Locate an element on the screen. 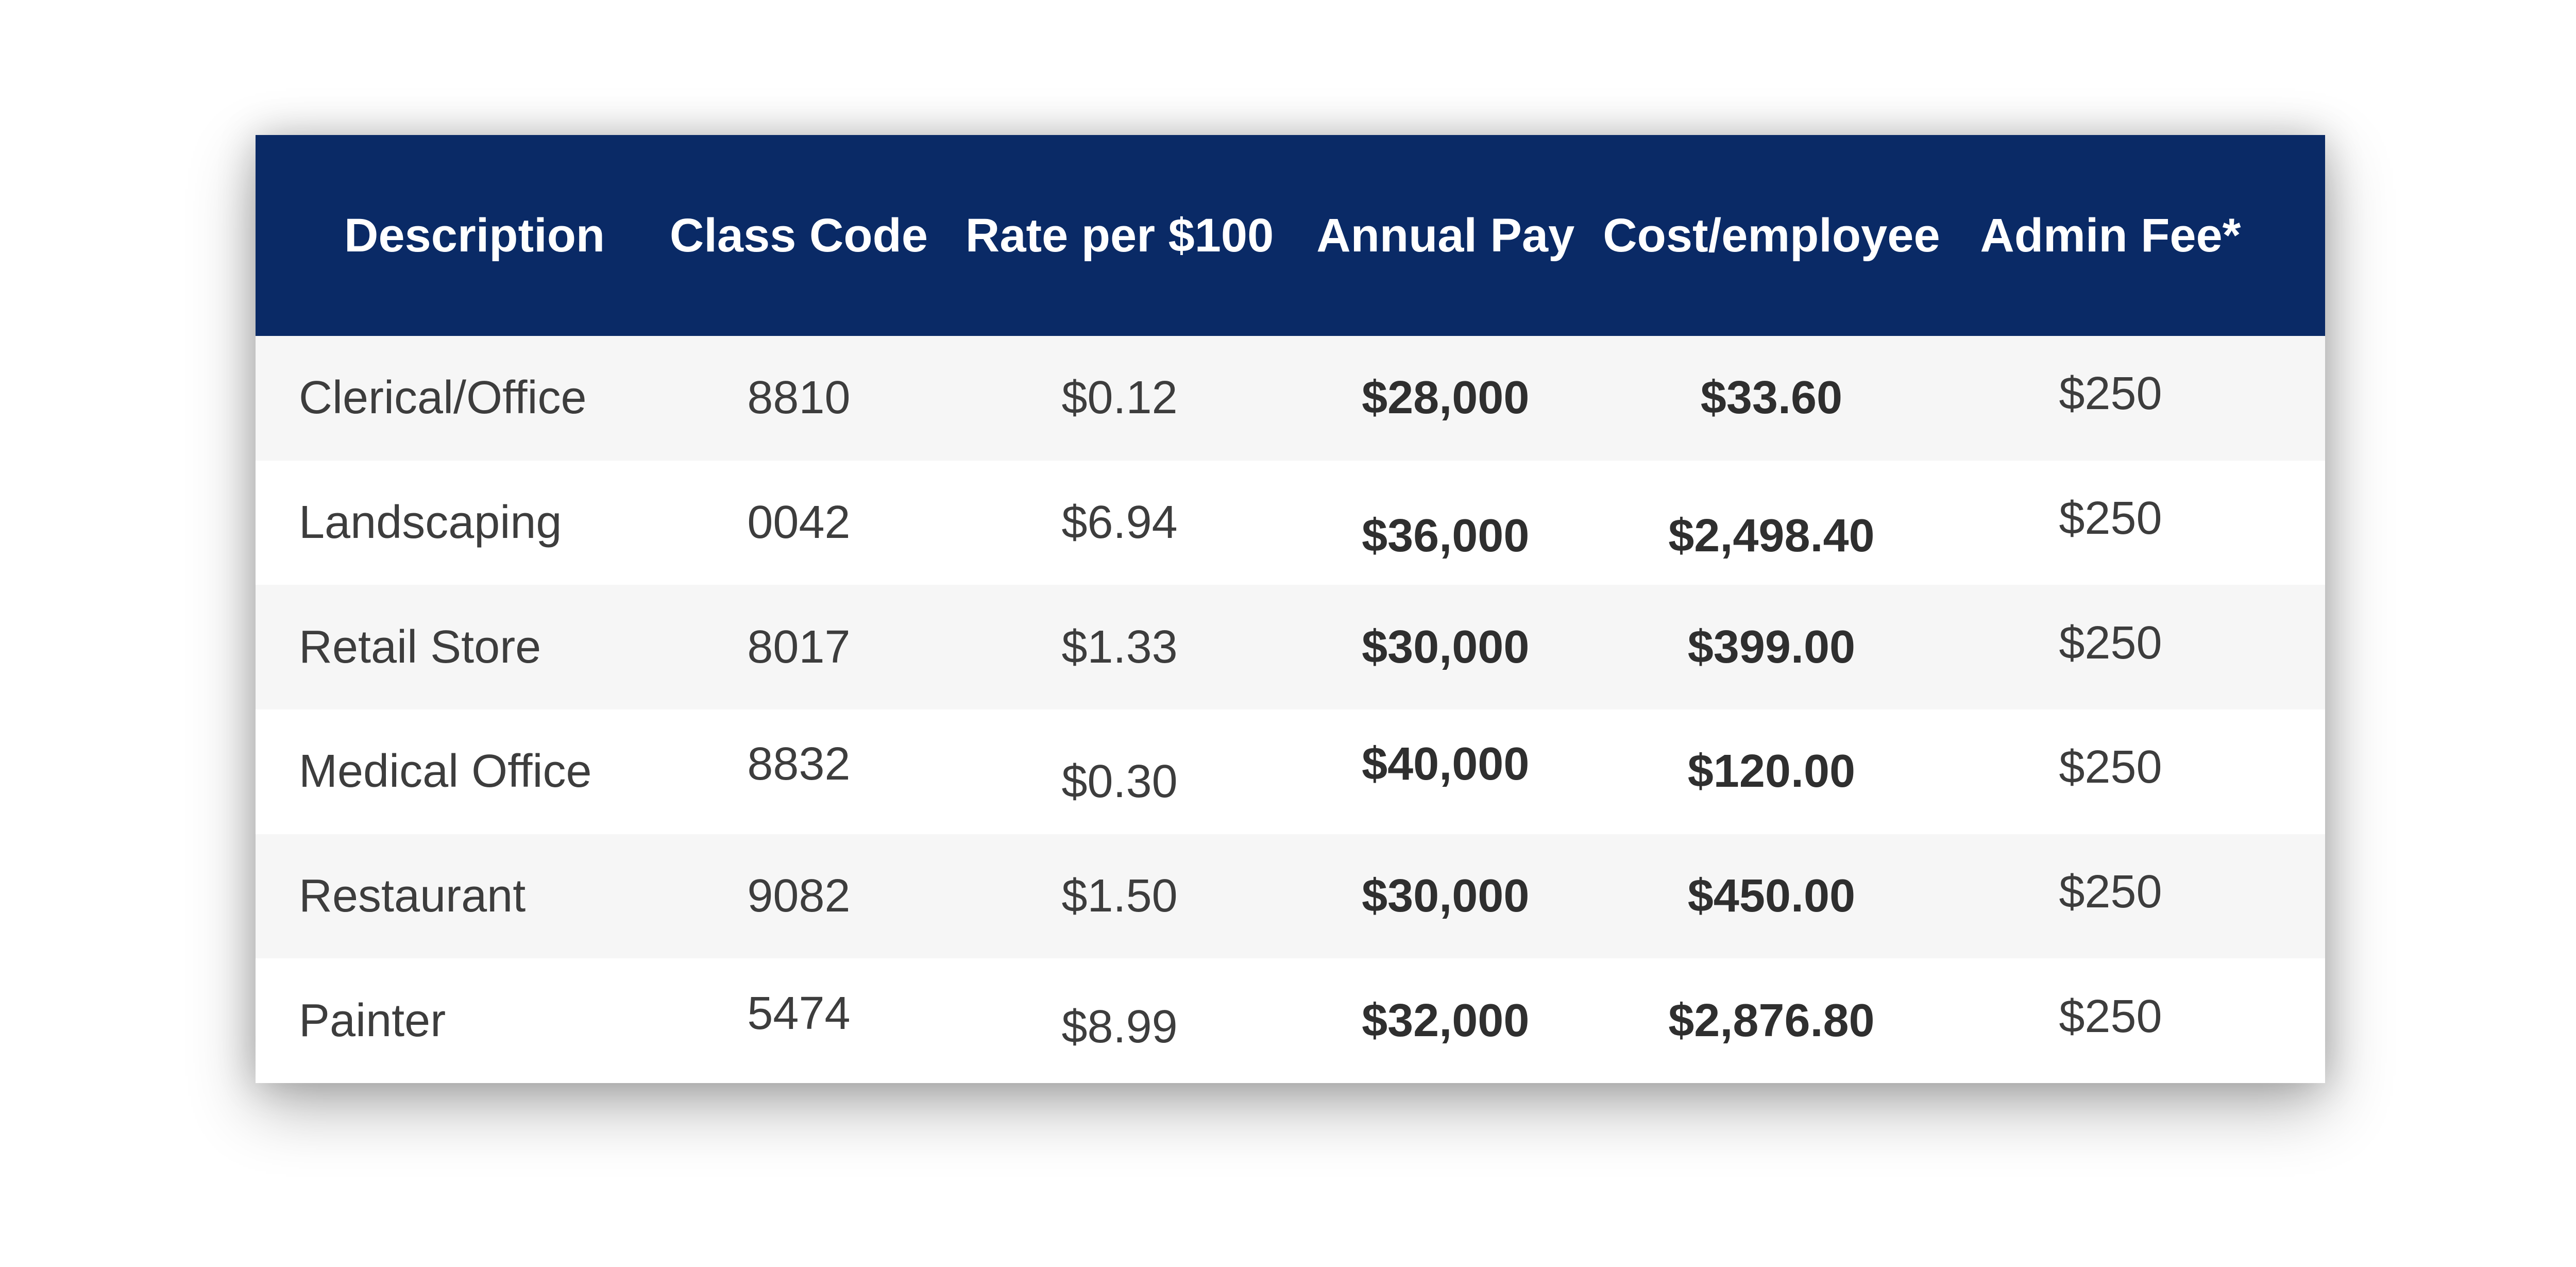 Image resolution: width=2576 pixels, height=1267 pixels. cell-description: Landscaping is located at coordinates (430, 522).